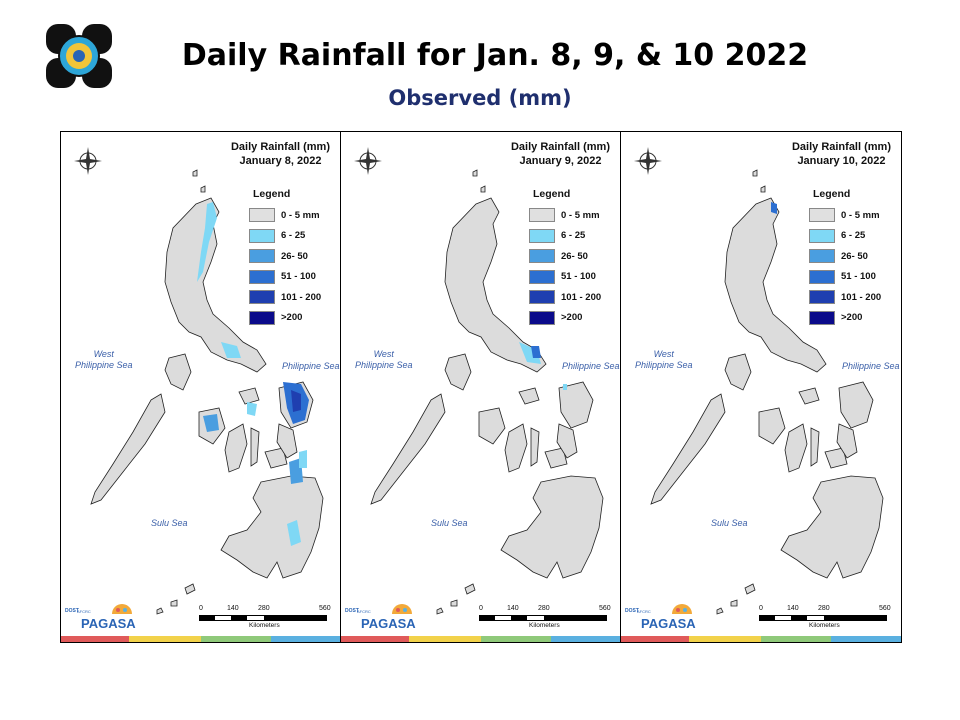 This screenshot has height=720, width=960. What do you see at coordinates (560, 154) in the screenshot?
I see `map-heading: Daily Rainfall (mm) January 9, 2022` at bounding box center [560, 154].